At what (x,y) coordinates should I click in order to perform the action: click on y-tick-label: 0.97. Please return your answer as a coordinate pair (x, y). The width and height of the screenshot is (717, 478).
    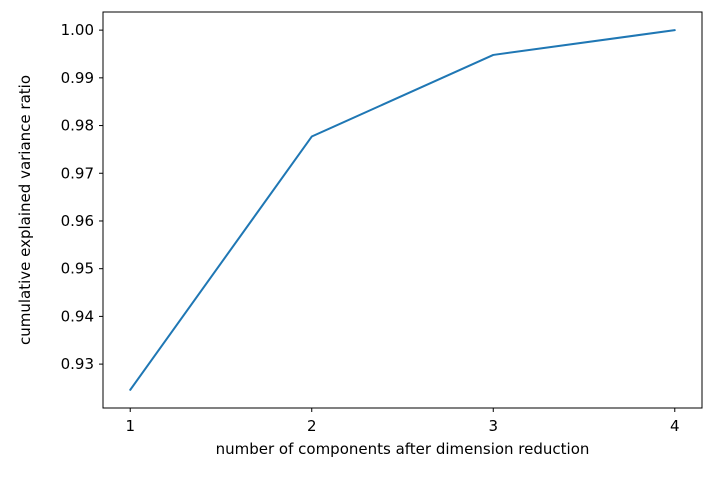
    Looking at the image, I should click on (77, 173).